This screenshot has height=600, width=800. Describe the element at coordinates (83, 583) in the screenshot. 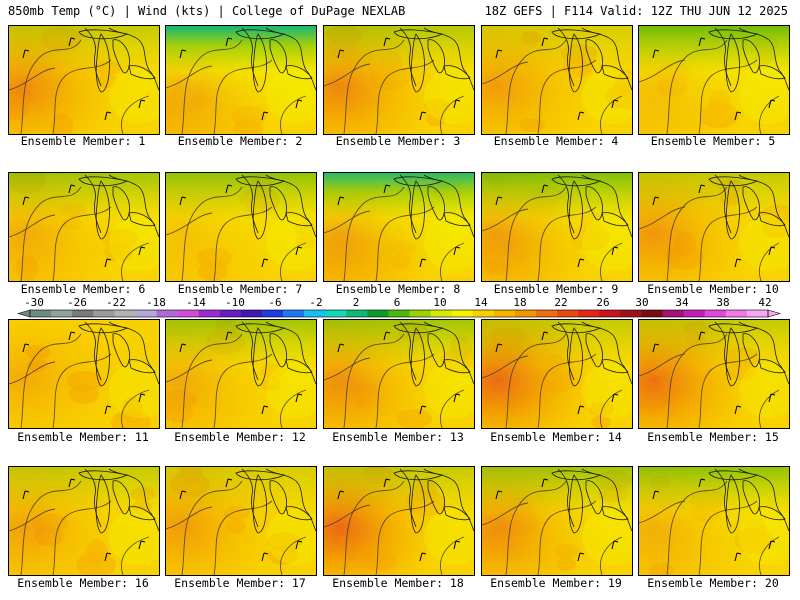

I see `ensemble-member-label: Ensemble Member: 16` at that location.